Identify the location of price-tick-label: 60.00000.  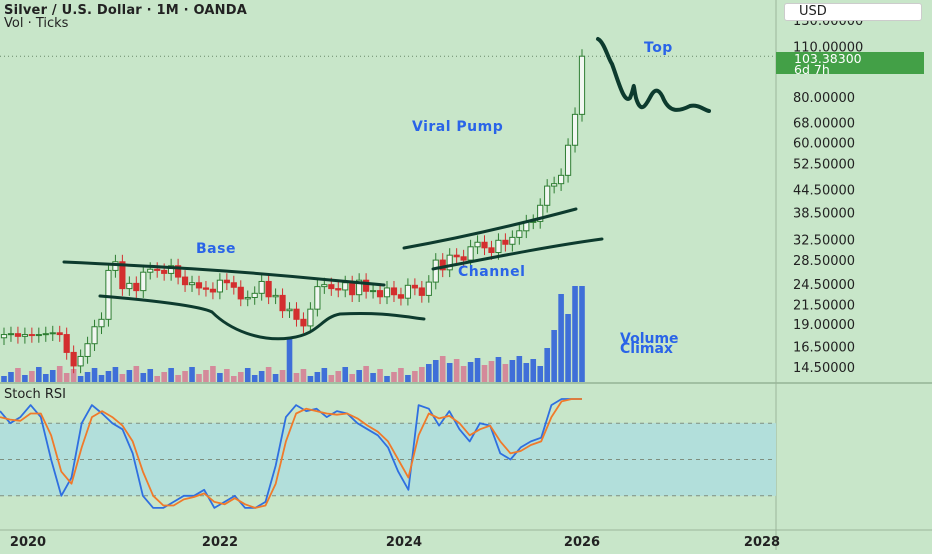
(824, 143).